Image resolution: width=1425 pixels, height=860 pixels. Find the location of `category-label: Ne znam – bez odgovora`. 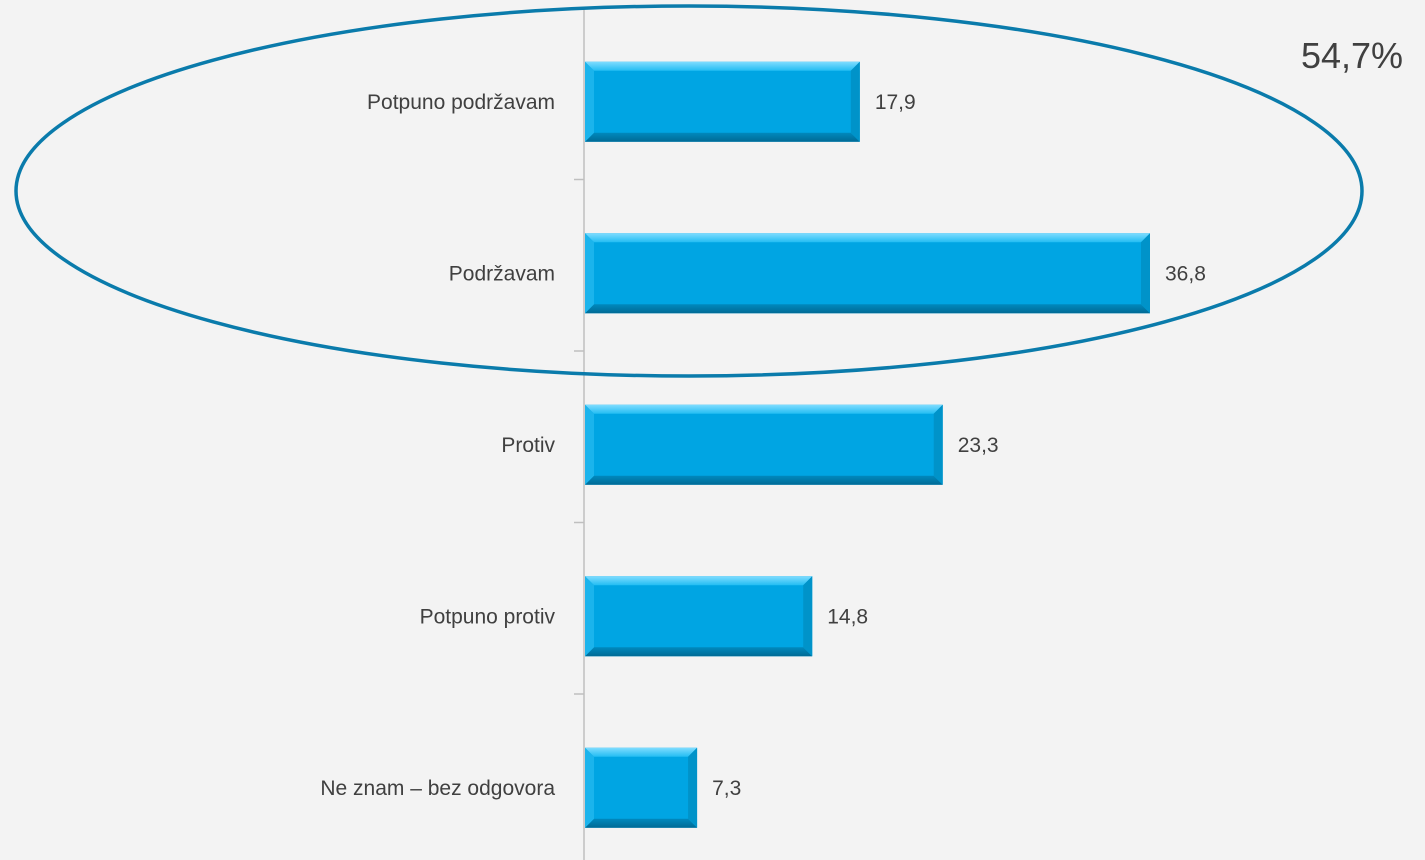

category-label: Ne znam – bez odgovora is located at coordinates (437, 788).